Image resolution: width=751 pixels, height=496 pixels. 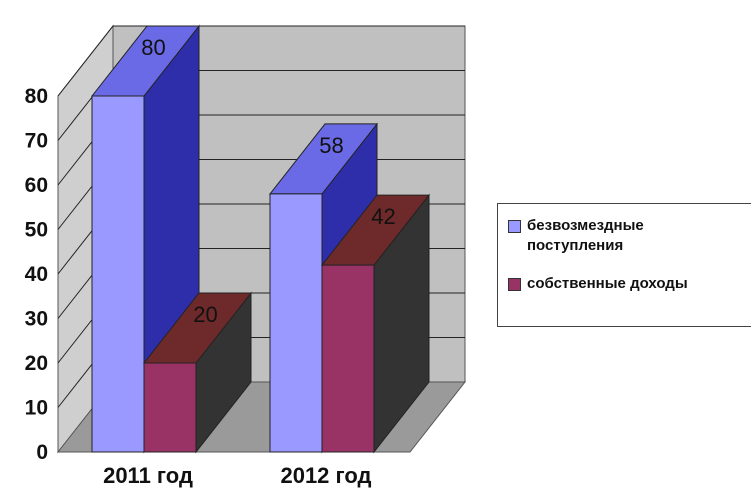 I want to click on y-tick-label-10: 10, so click(x=36, y=408).